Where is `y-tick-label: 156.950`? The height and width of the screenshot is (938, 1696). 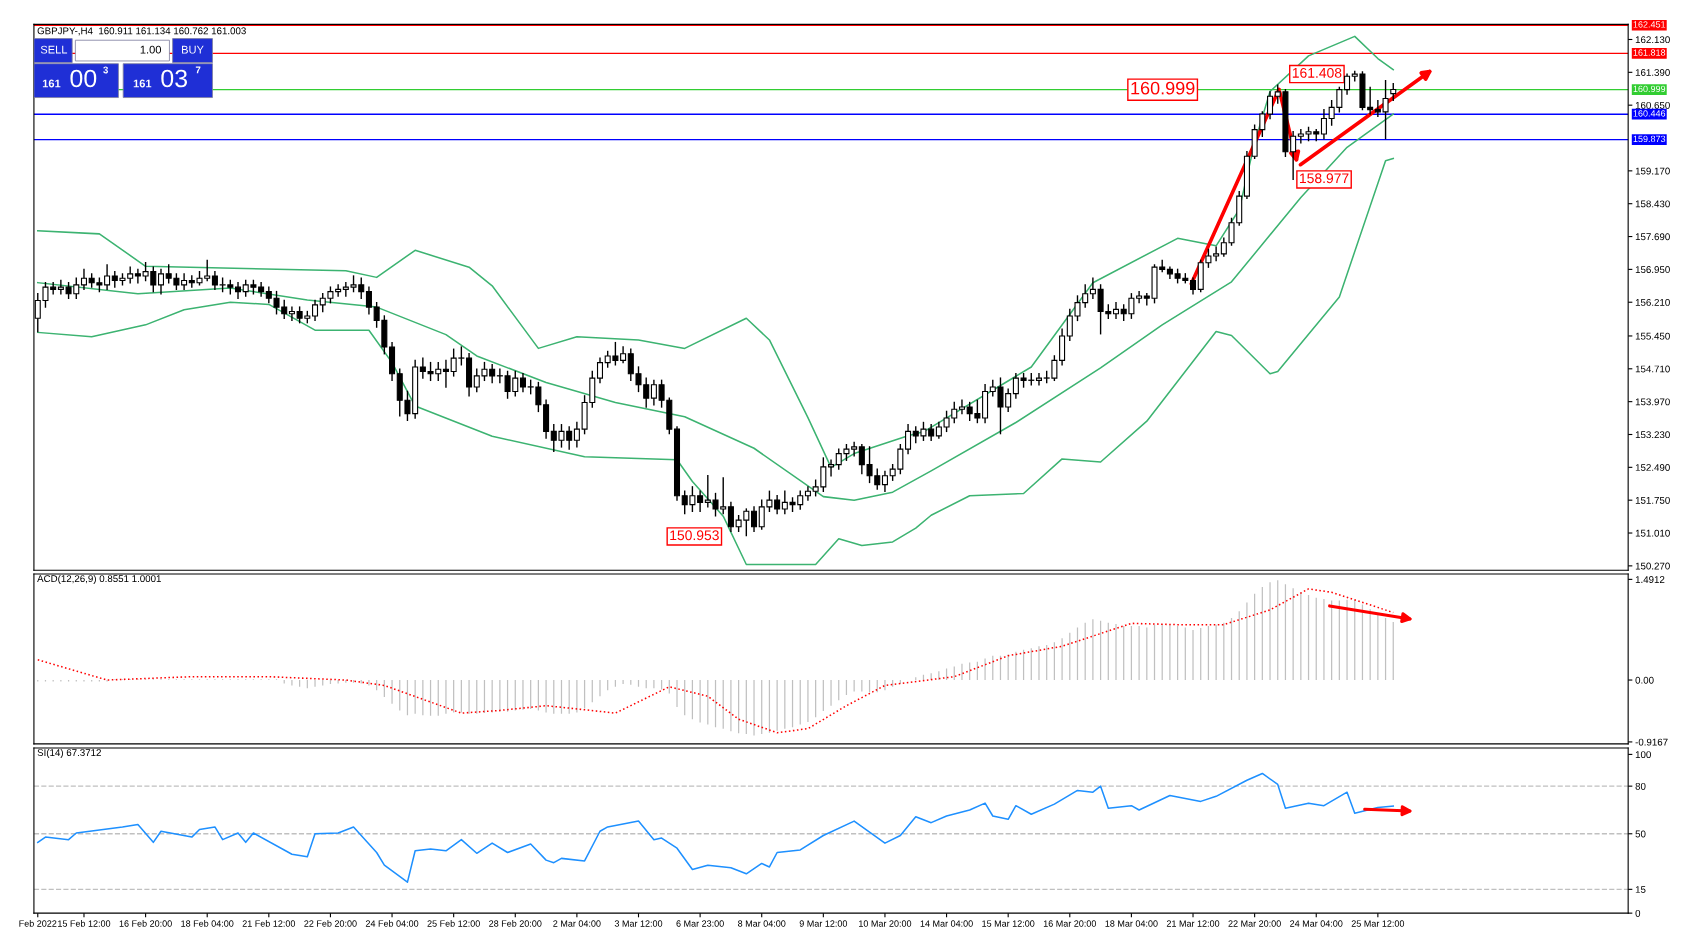
y-tick-label: 156.950 is located at coordinates (1652, 269).